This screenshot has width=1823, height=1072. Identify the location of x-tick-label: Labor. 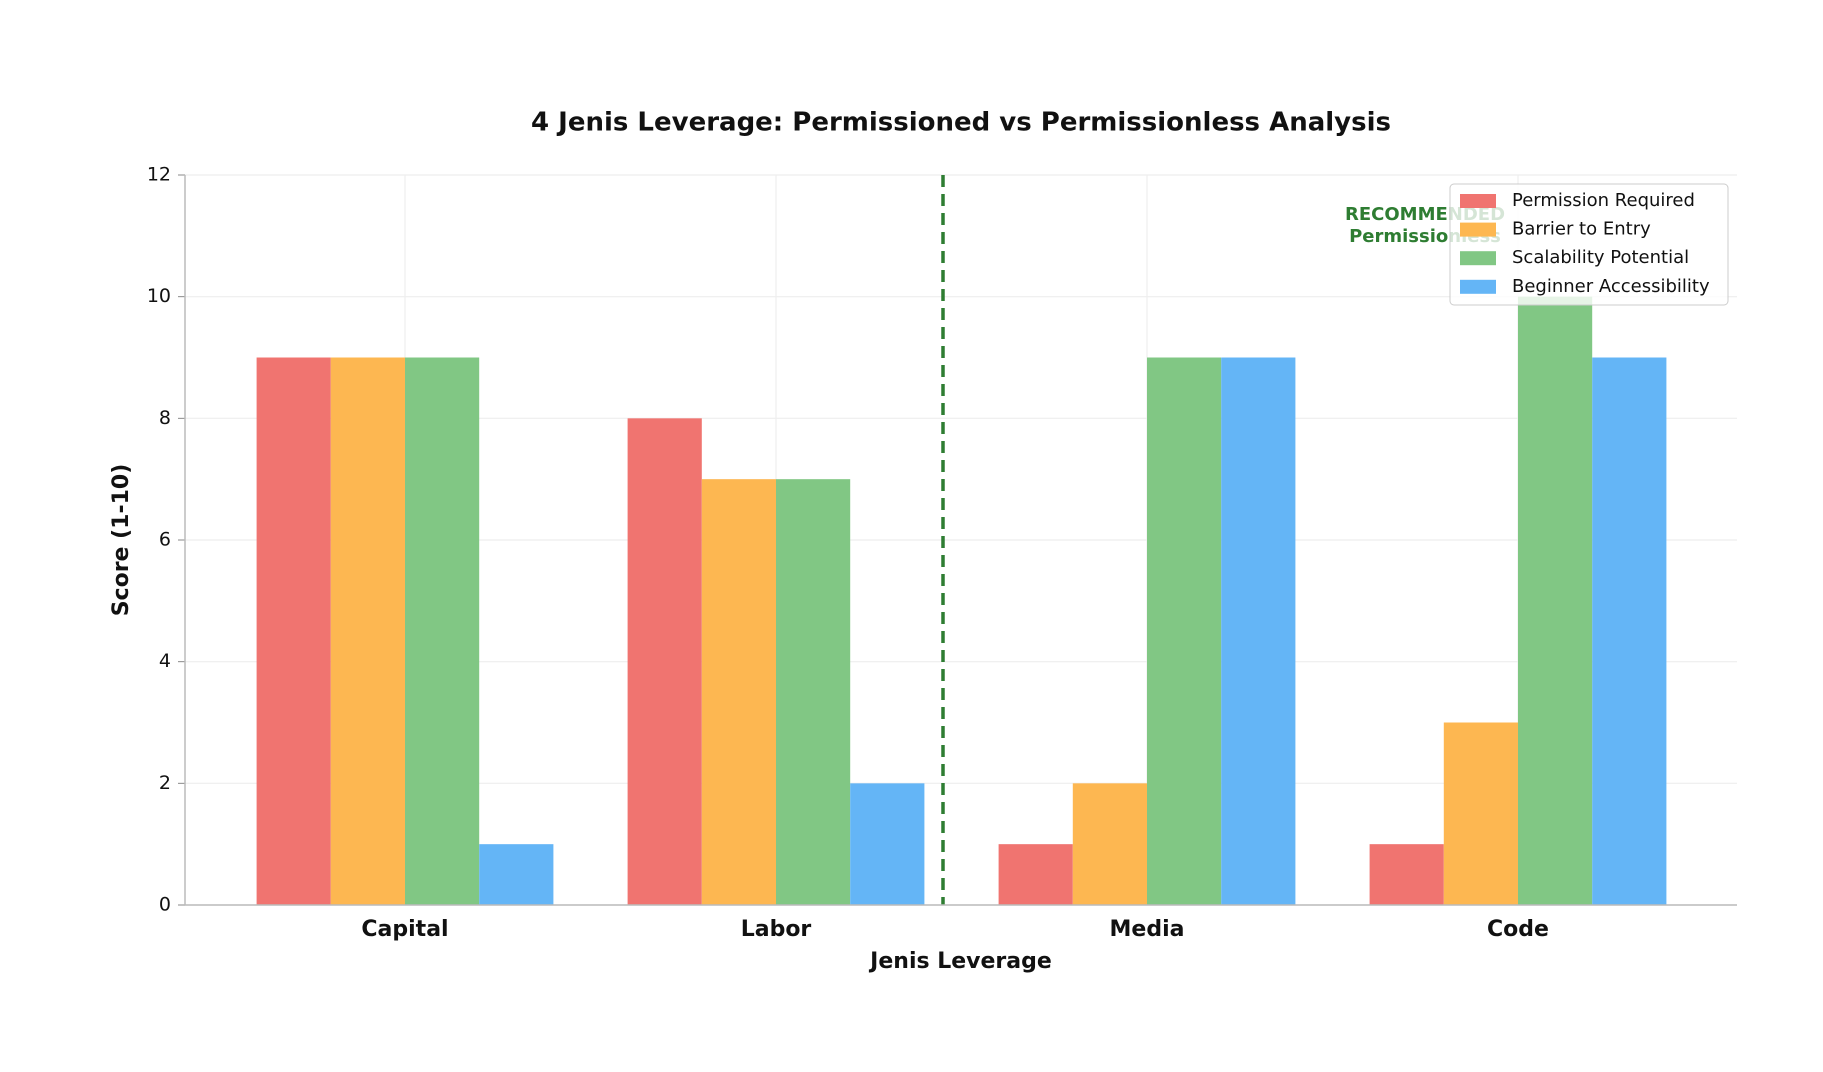
(776, 929).